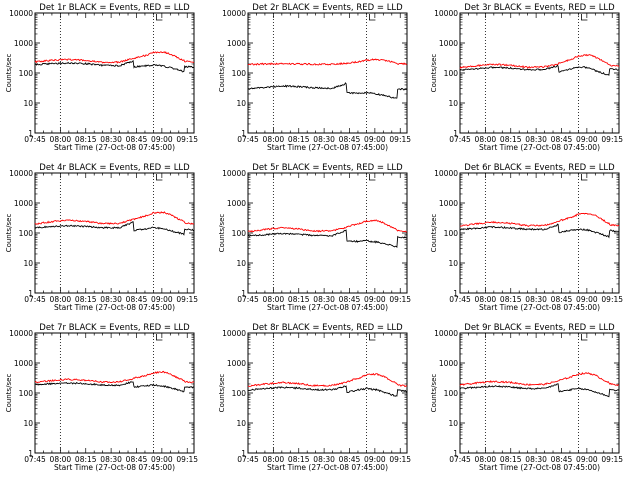  Describe the element at coordinates (114, 328) in the screenshot. I see `chart-title: Det 7r BLACK = Events, RED = LLD` at that location.